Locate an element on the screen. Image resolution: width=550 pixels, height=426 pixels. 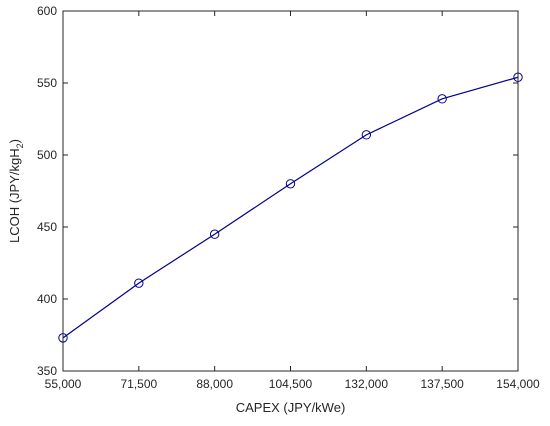
x-tick-label: 88,000 is located at coordinates (214, 384).